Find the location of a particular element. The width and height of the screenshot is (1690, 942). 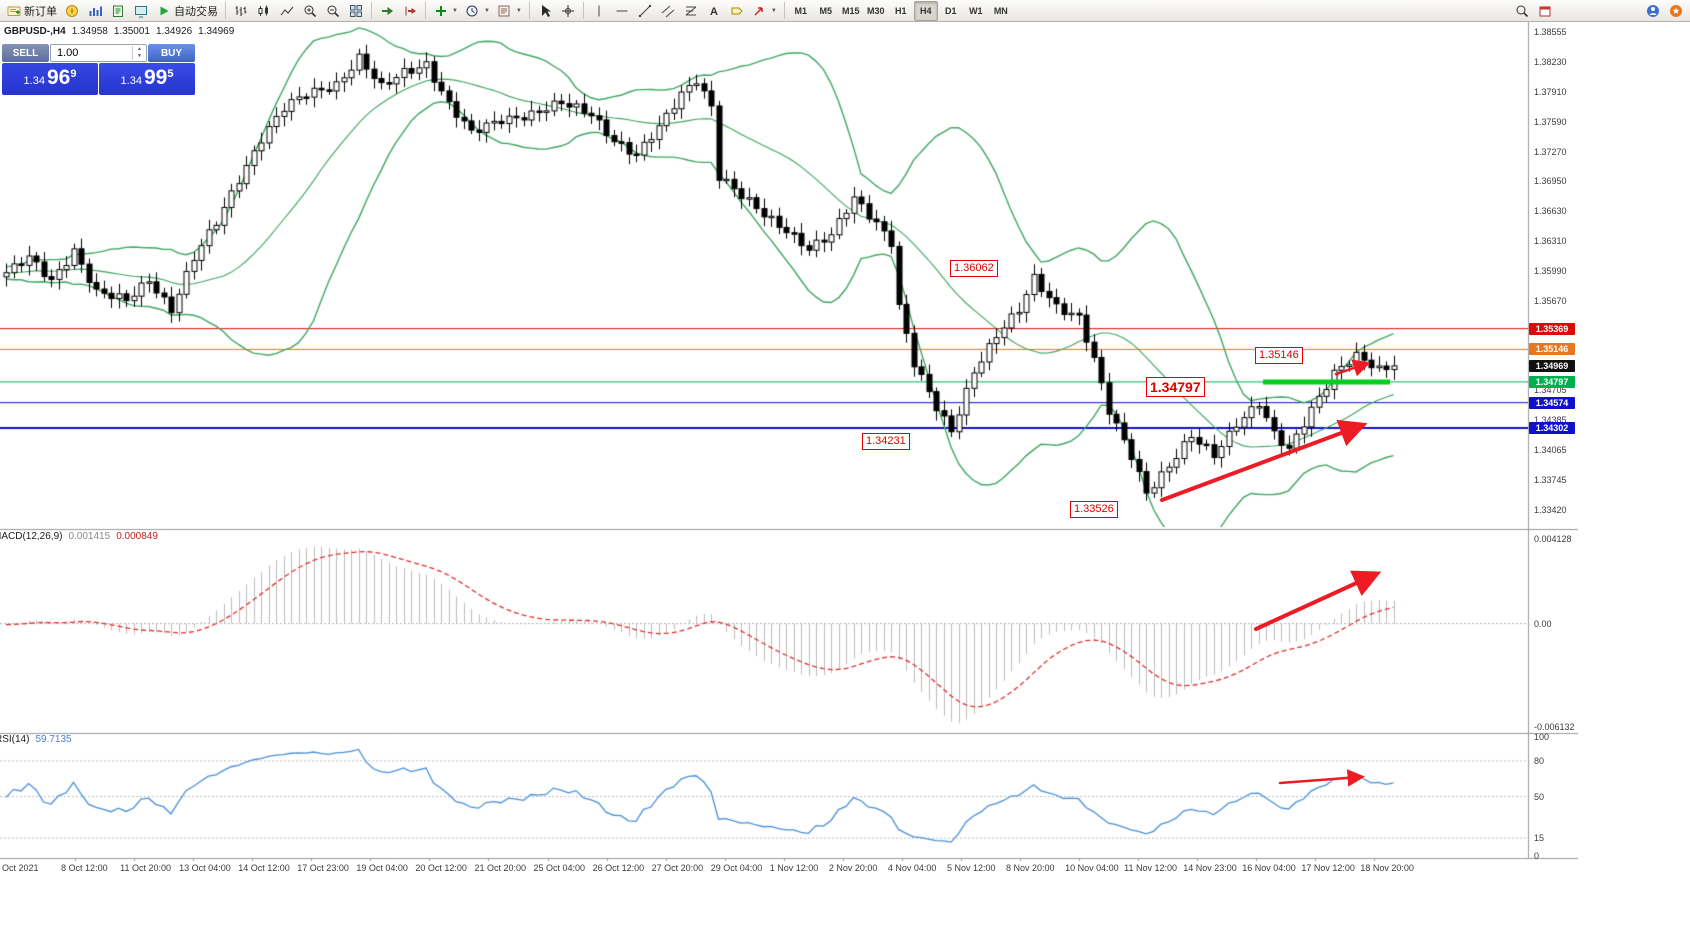

data-window-icon is located at coordinates (118, 10).